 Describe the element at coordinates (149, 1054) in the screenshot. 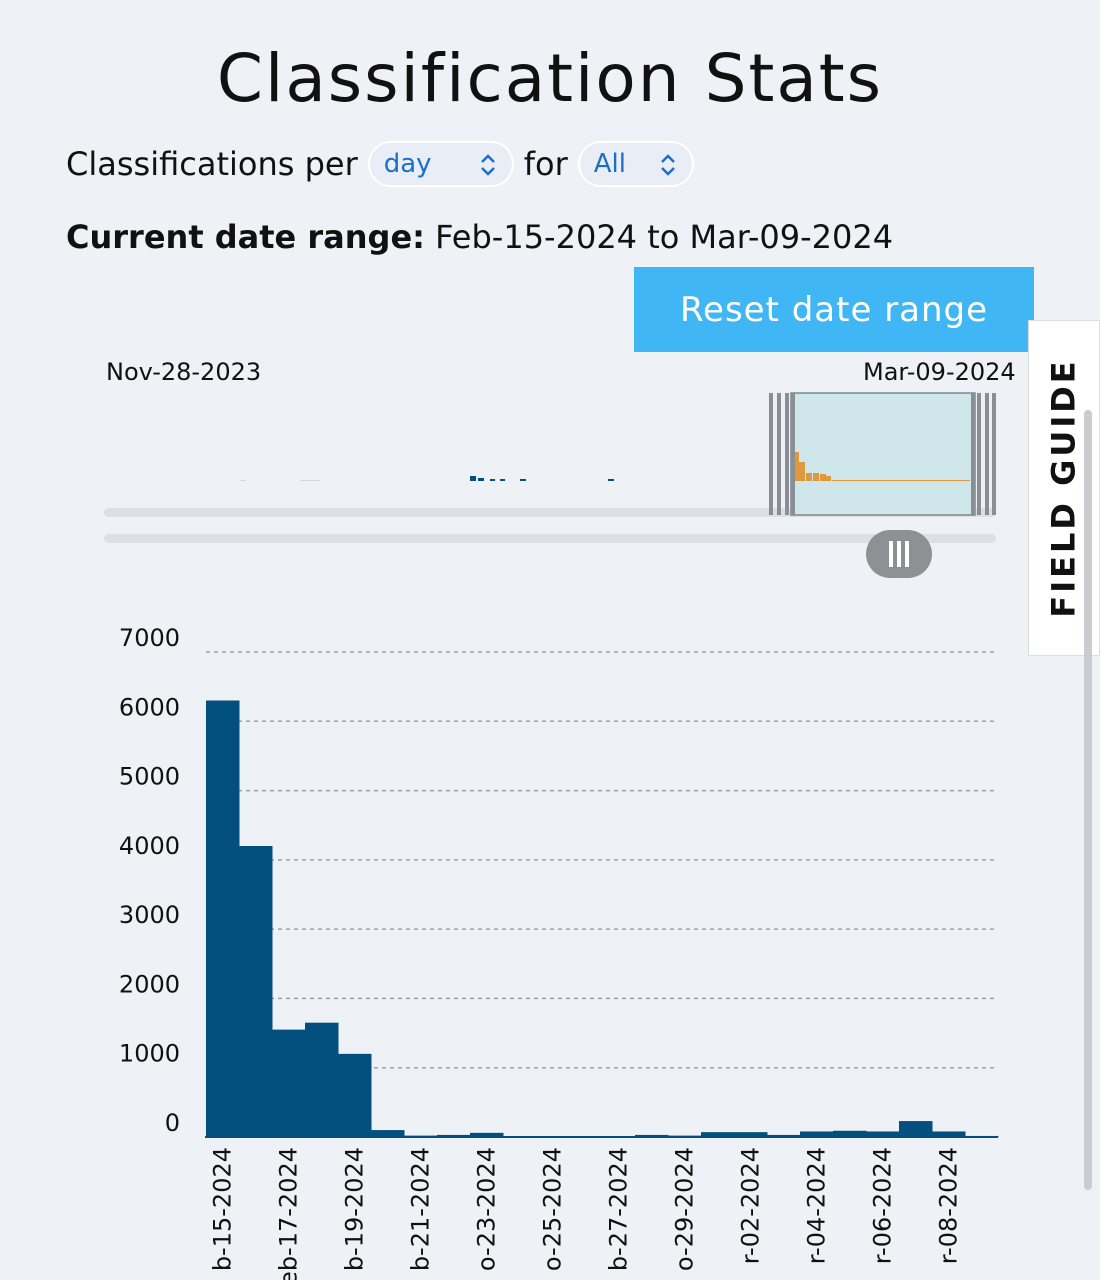

I see `y-tick-label: 1000` at that location.